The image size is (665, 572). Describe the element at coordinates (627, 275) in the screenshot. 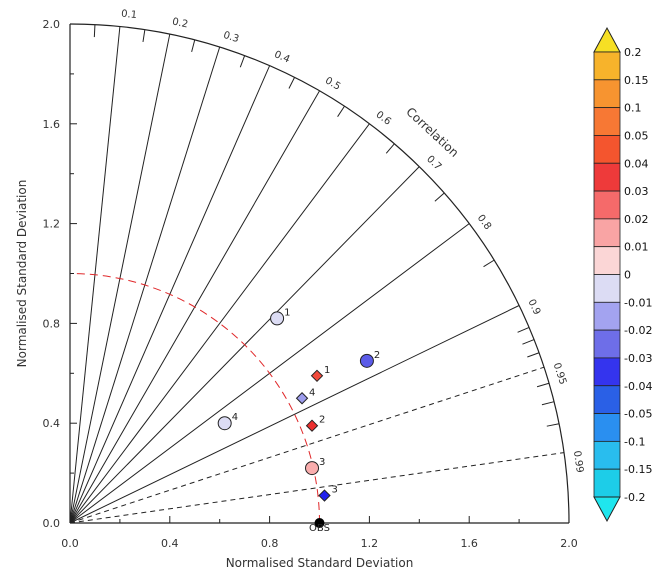

I see `colorbar-label: 0` at that location.